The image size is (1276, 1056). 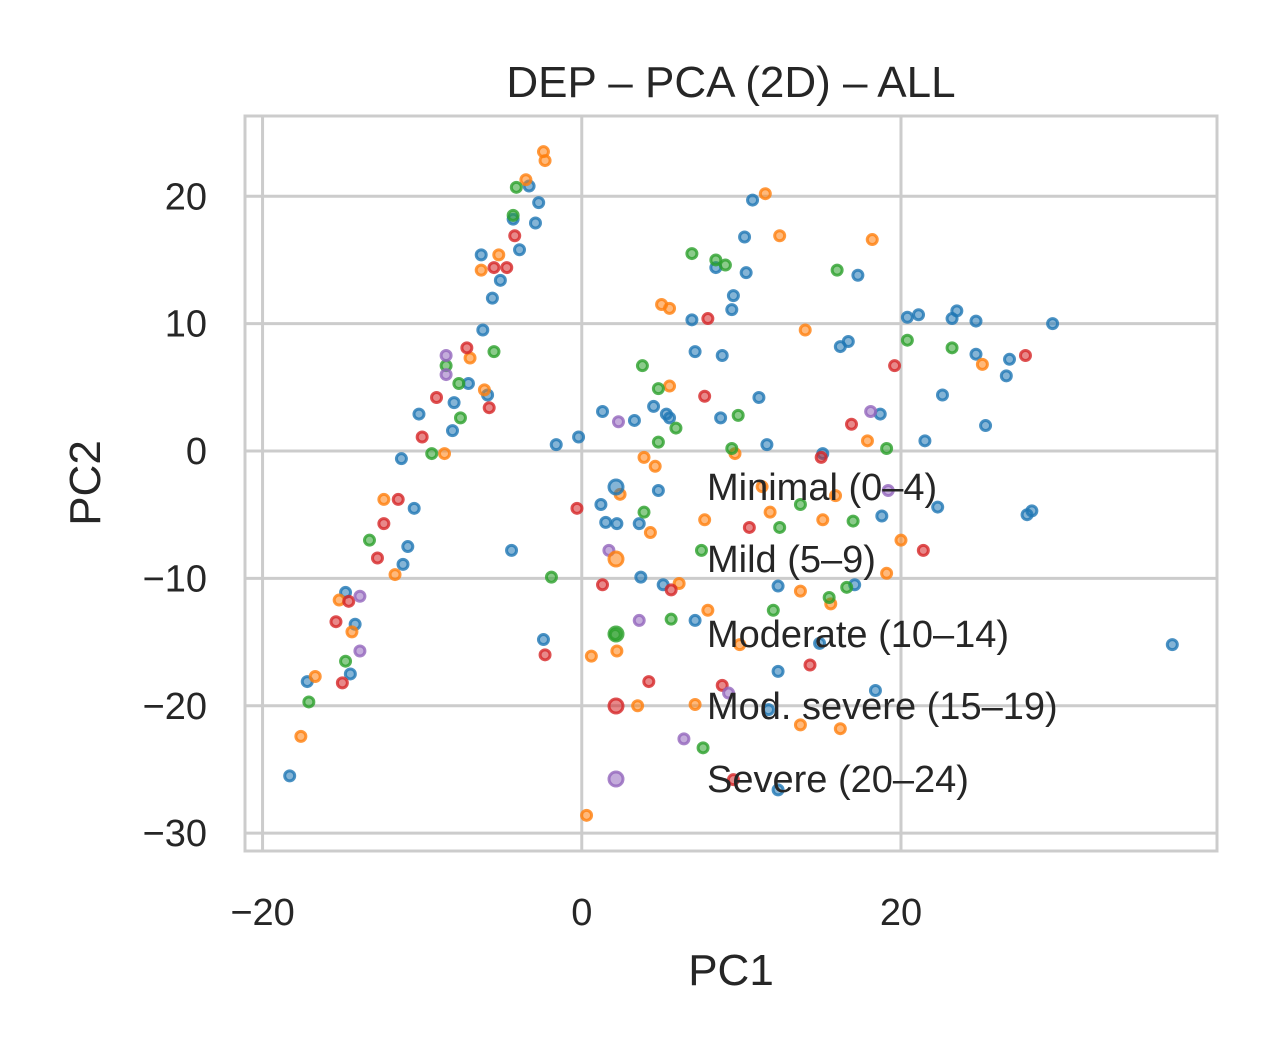 I want to click on x-axis-label: PC1, so click(x=731, y=970).